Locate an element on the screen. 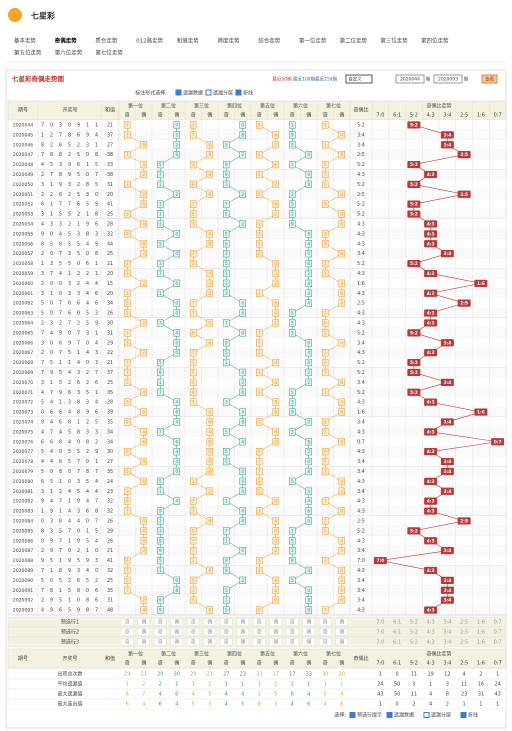  view-button is located at coordinates (489, 79).